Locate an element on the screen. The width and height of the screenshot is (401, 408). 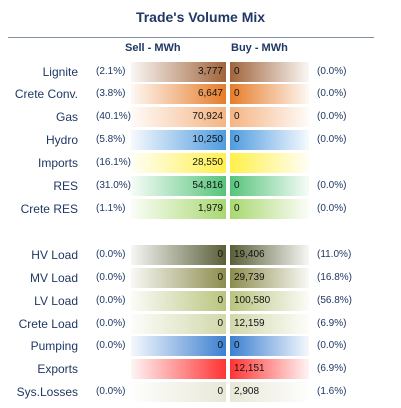
sell-value-cell: 3,777 is located at coordinates (178, 72).